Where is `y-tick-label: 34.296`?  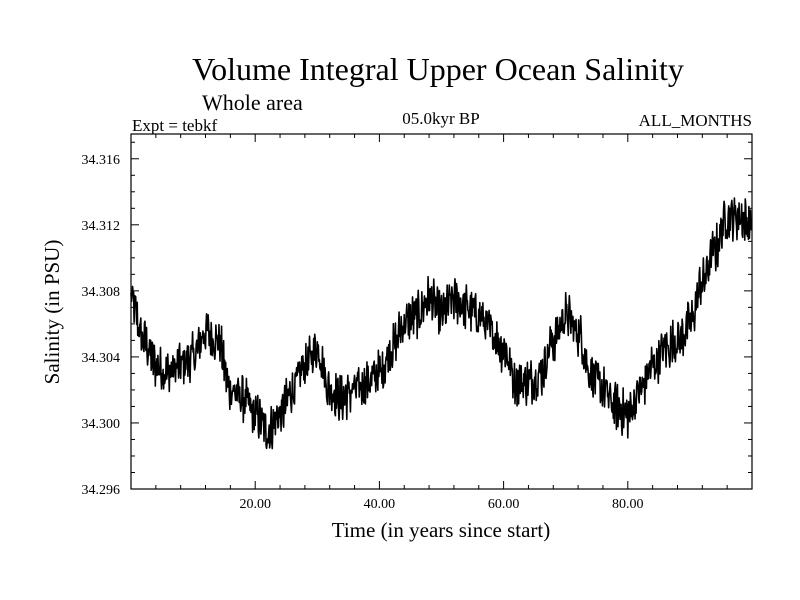
y-tick-label: 34.296 is located at coordinates (101, 490).